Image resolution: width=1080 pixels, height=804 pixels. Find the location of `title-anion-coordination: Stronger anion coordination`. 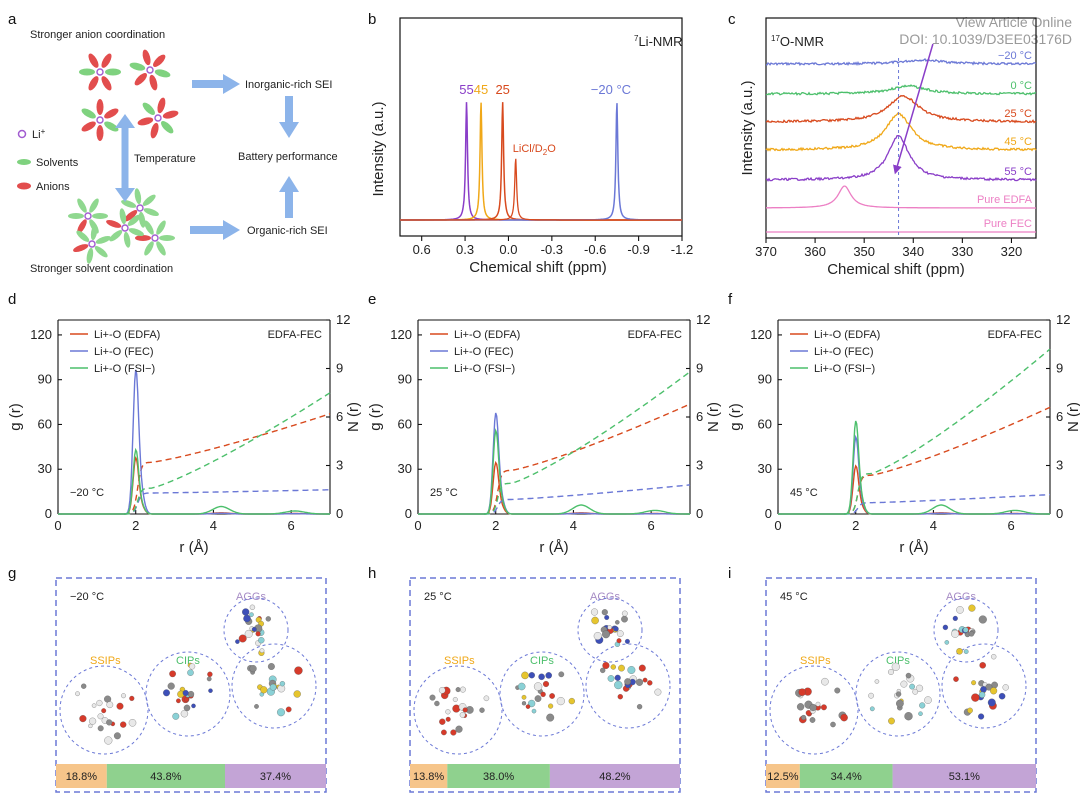

title-anion-coordination: Stronger anion coordination is located at coordinates (97, 35).